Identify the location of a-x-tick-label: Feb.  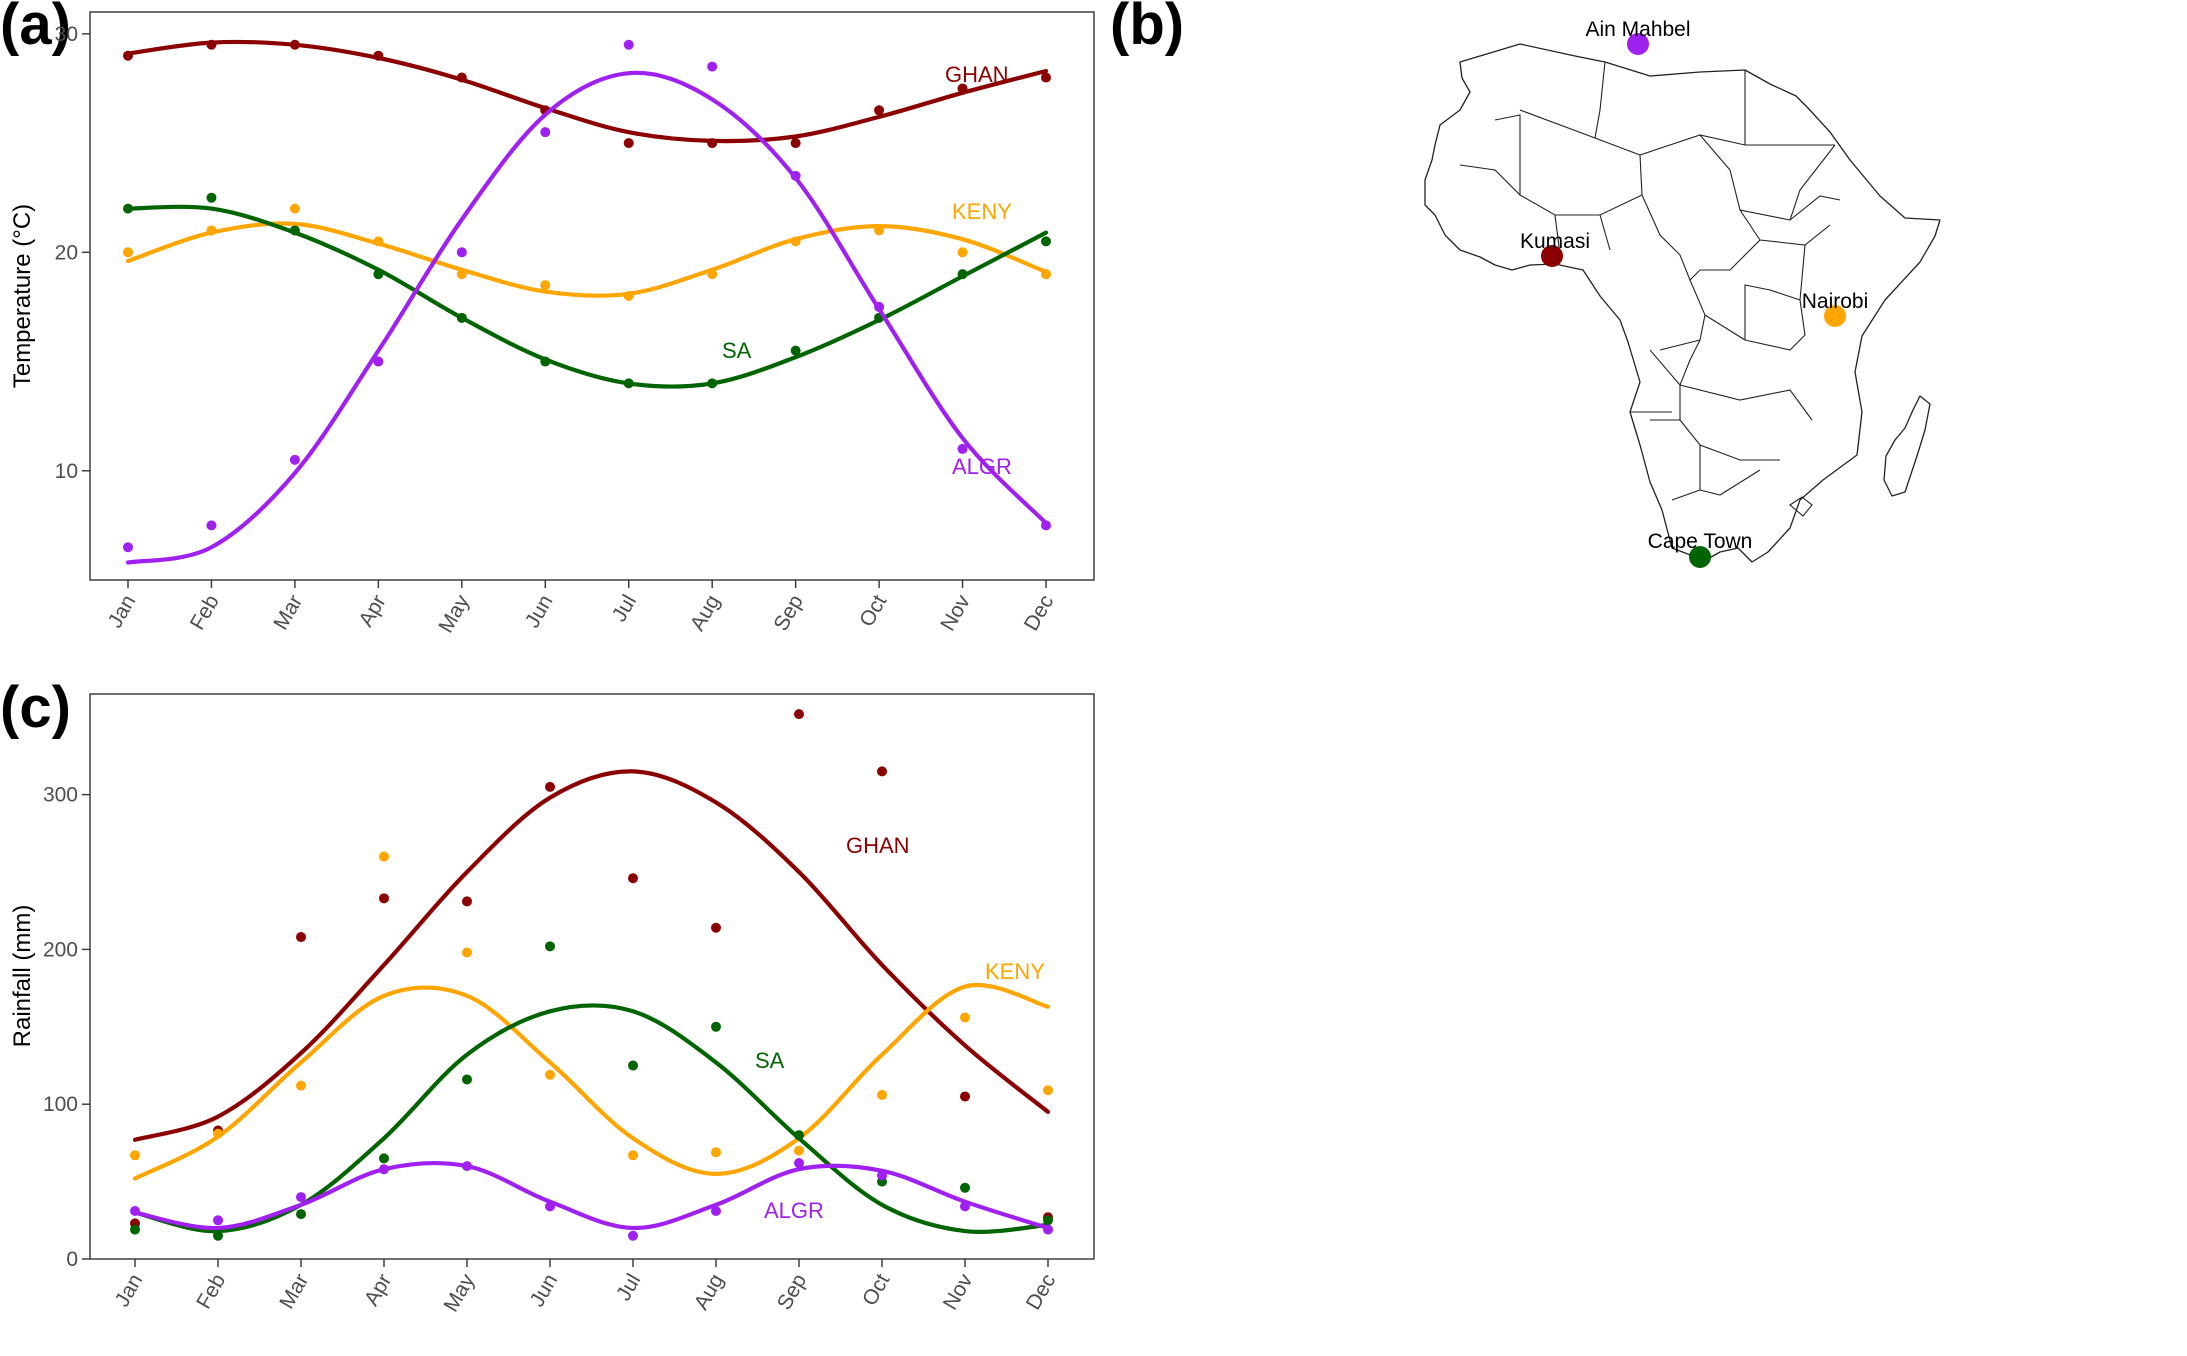
(205, 612).